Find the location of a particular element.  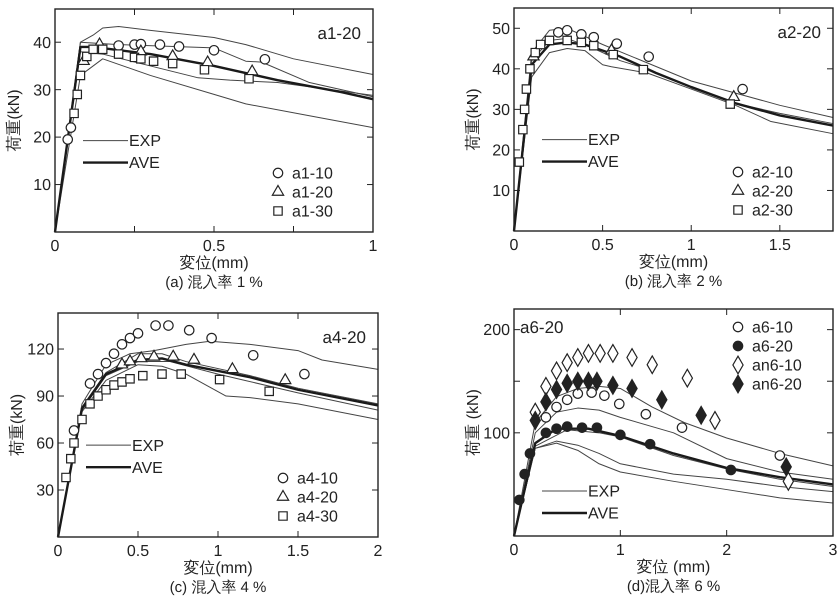

y-tick-label: 60 is located at coordinates (45, 444).